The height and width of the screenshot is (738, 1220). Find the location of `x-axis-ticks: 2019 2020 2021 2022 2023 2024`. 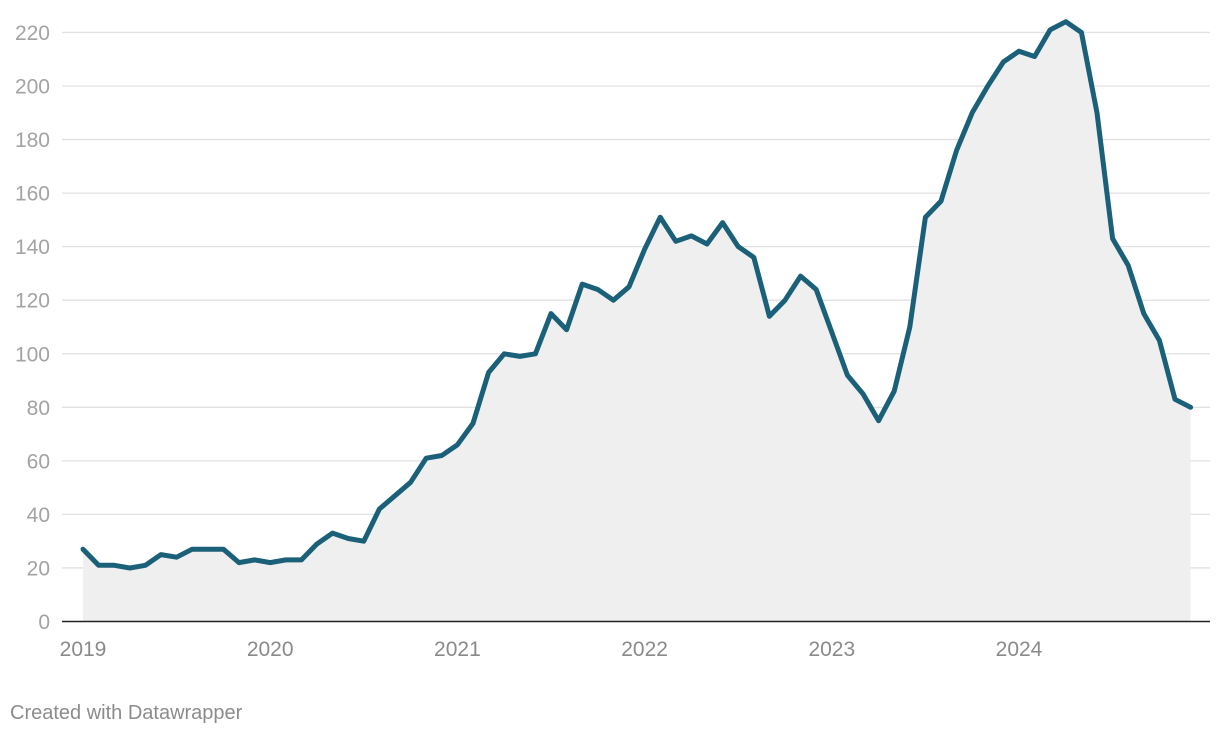

x-axis-ticks: 2019 2020 2021 2022 2023 2024 is located at coordinates (551, 649).